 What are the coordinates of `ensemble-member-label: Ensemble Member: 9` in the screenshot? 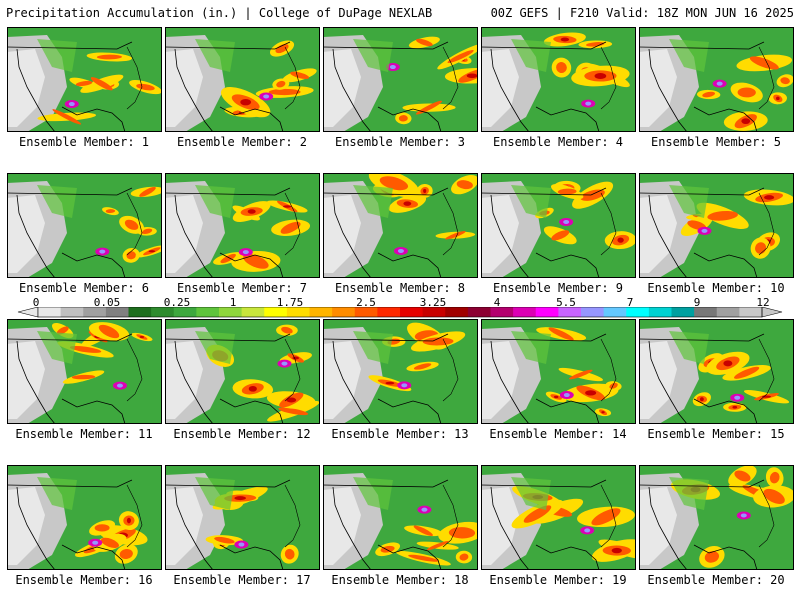 It's located at (558, 288).